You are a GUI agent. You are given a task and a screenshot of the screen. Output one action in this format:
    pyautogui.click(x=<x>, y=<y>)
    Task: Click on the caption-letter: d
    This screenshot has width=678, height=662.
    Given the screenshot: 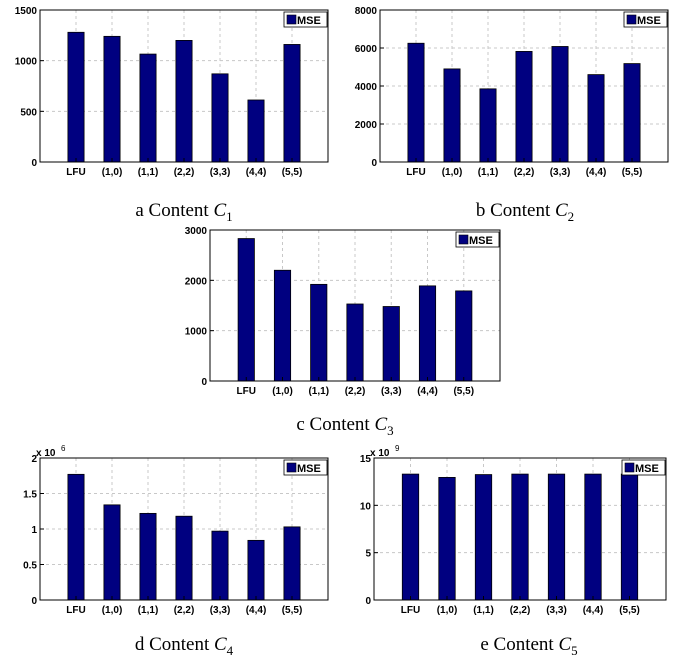 What is the action you would take?
    pyautogui.click(x=142, y=644)
    